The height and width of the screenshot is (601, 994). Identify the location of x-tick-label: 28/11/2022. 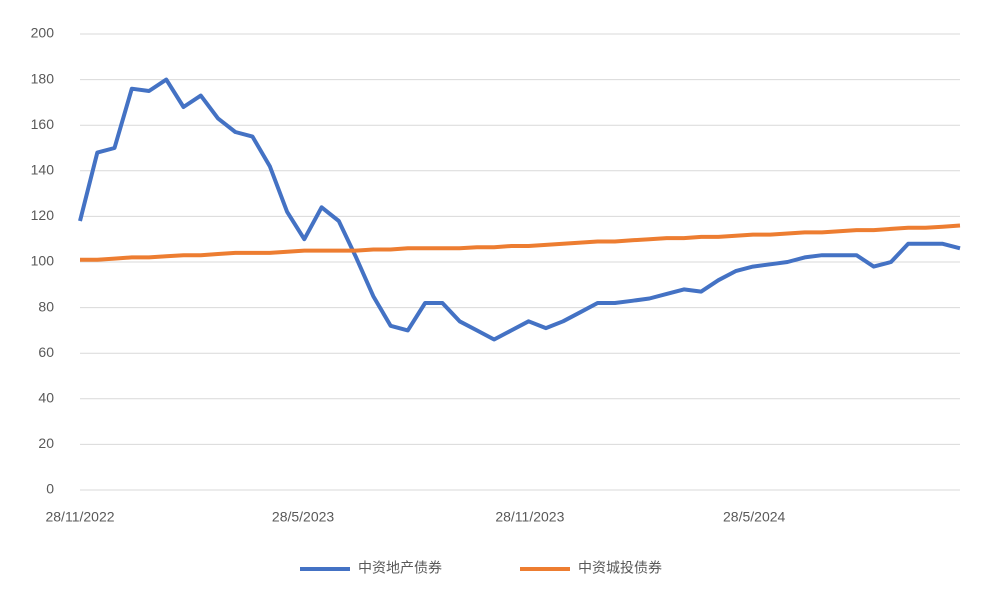
(79, 517).